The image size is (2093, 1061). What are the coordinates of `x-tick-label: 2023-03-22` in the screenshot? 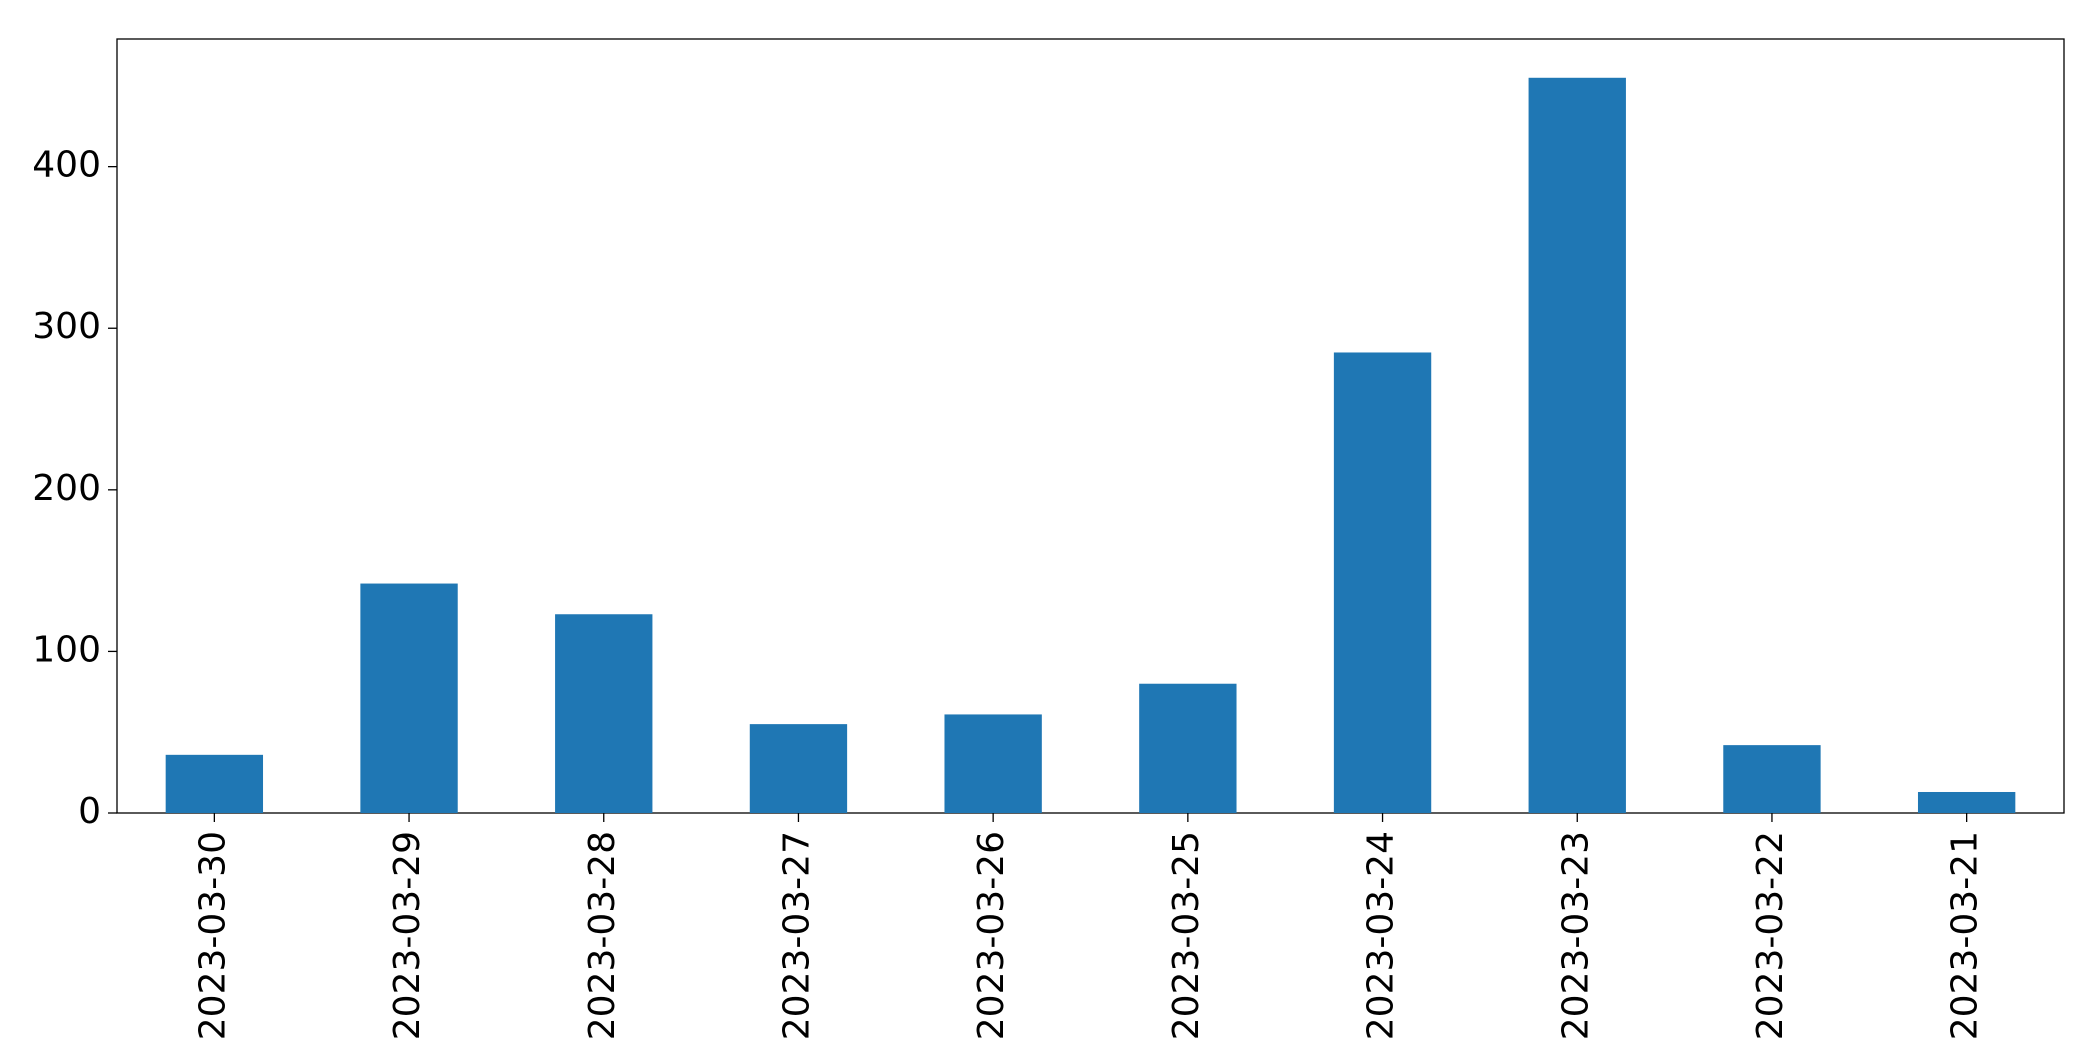 It's located at (1770, 935).